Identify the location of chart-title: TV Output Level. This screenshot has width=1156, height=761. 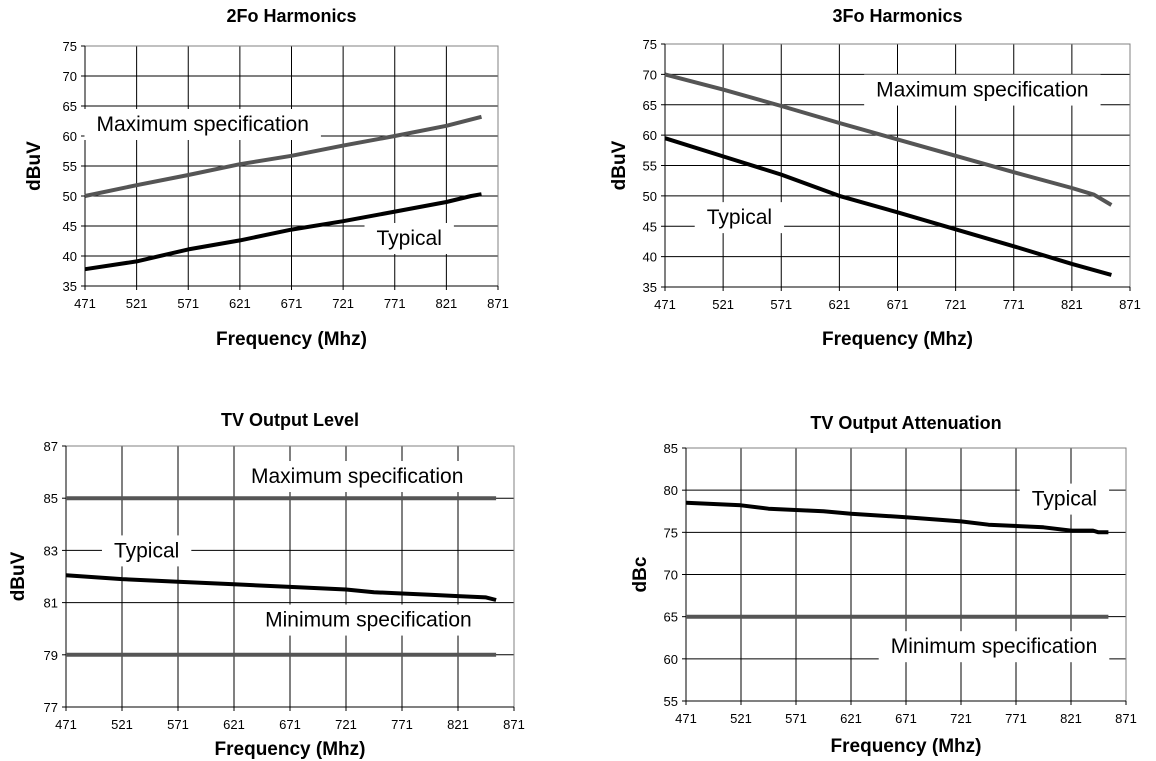
(290, 420).